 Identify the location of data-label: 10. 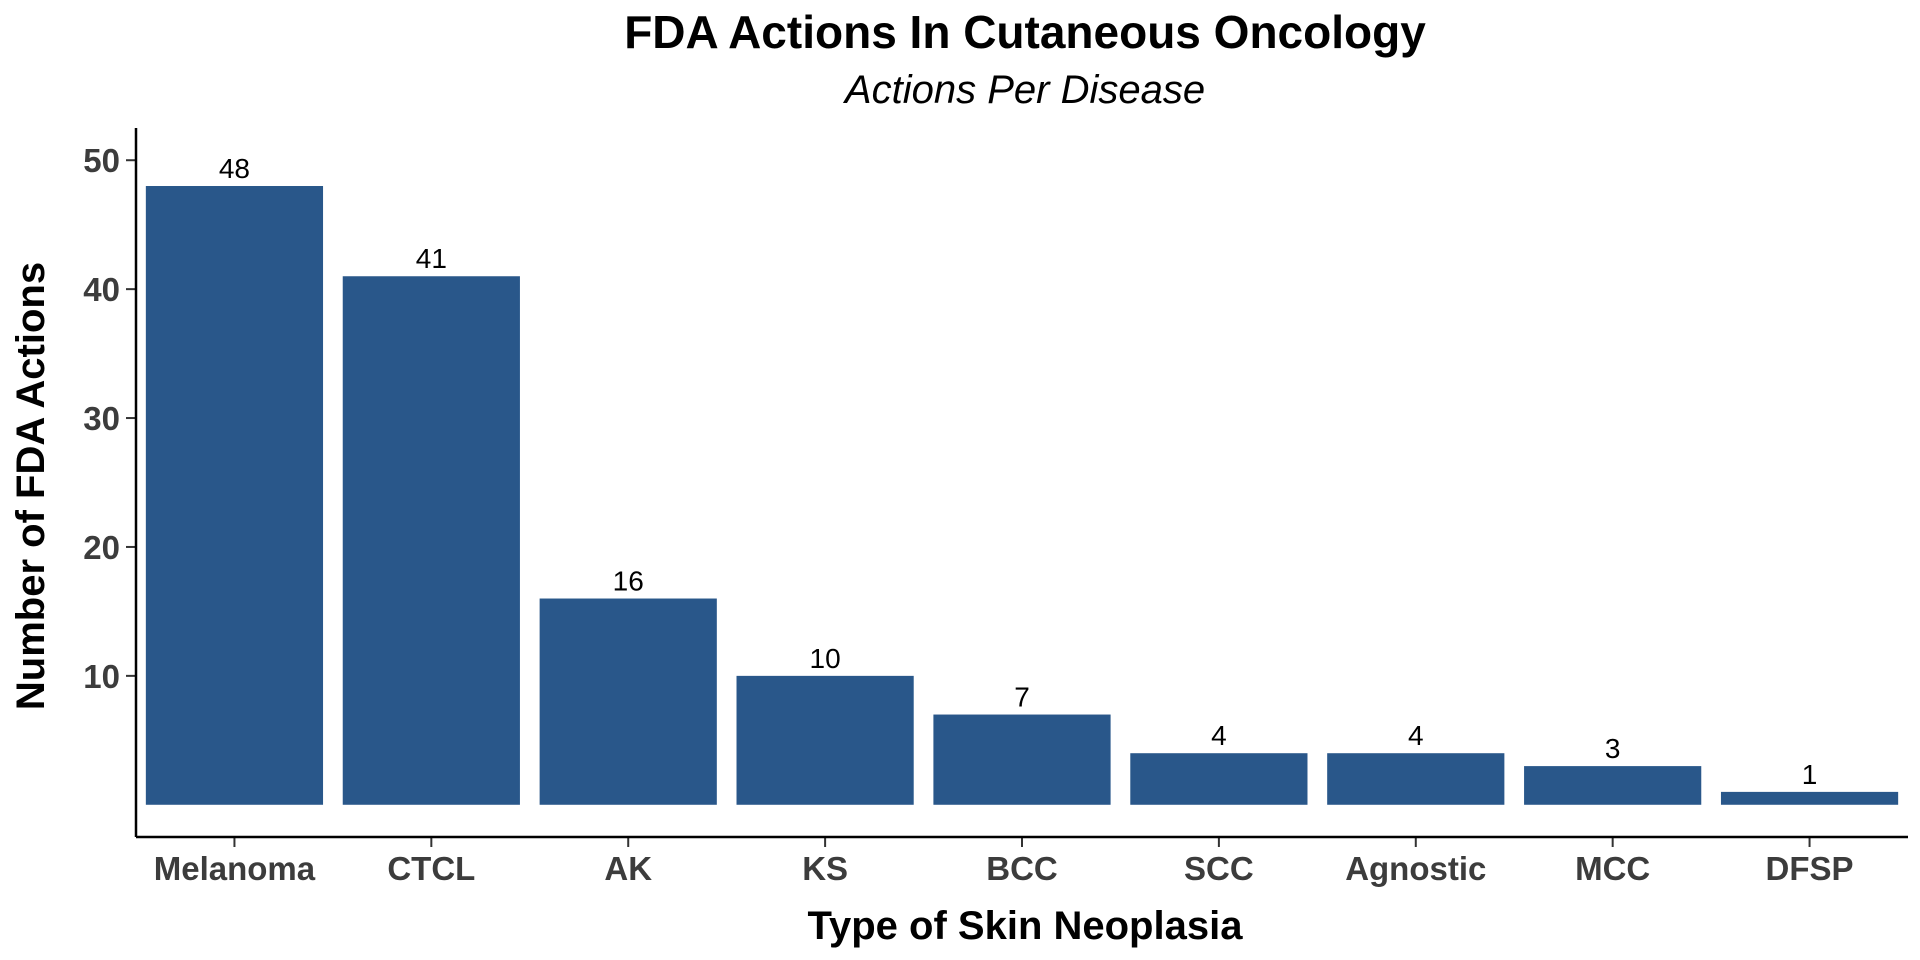
(825, 658).